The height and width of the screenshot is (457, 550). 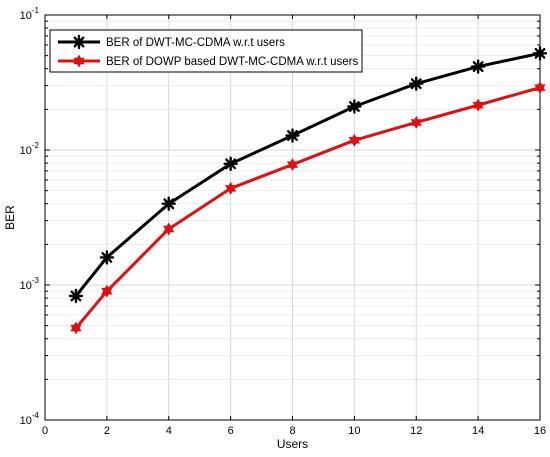 I want to click on x-tick-label: 16, so click(x=540, y=431).